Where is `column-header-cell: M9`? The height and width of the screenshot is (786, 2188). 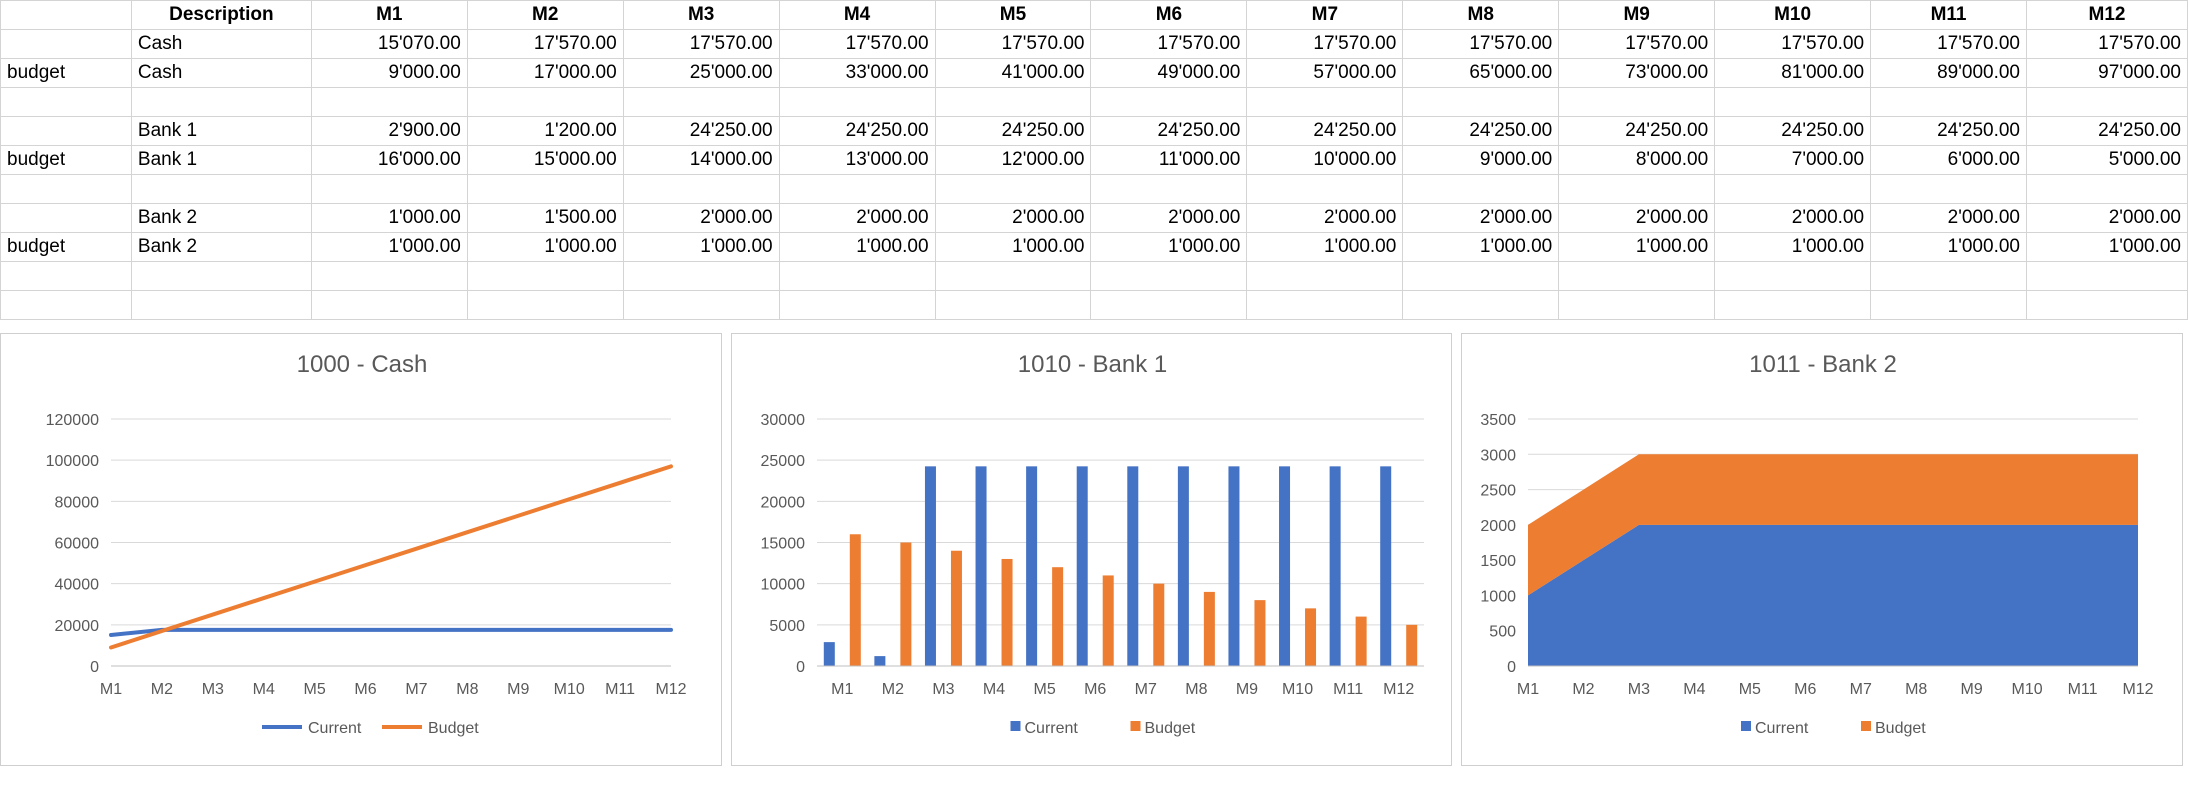 column-header-cell: M9 is located at coordinates (1637, 15).